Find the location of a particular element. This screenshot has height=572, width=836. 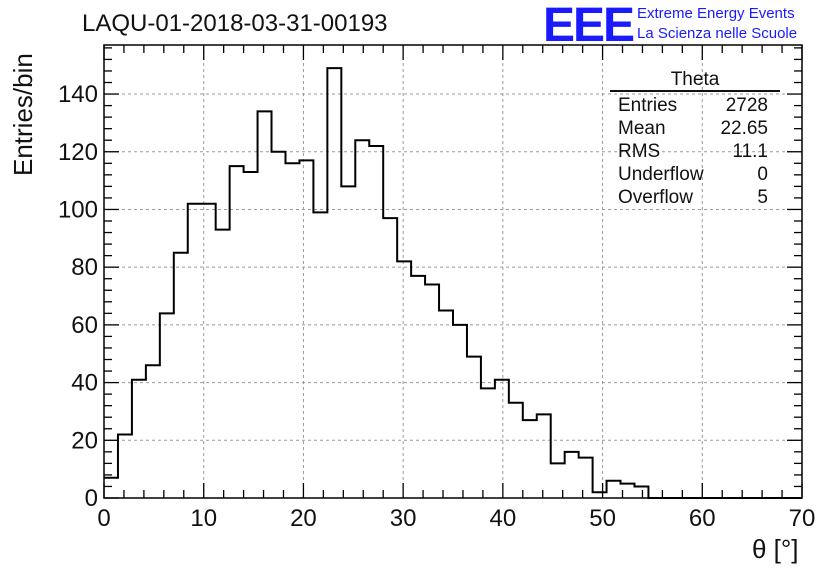

y-axis-label: Entries/bin is located at coordinates (23, 114).